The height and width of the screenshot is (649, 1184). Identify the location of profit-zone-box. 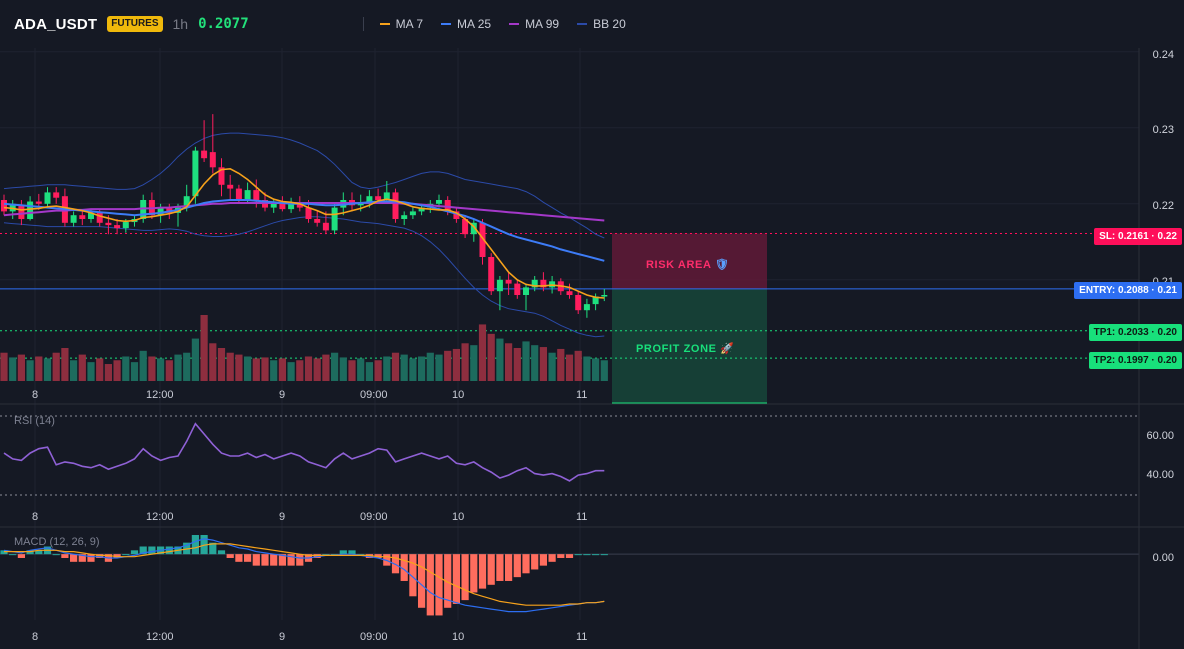
(689, 346).